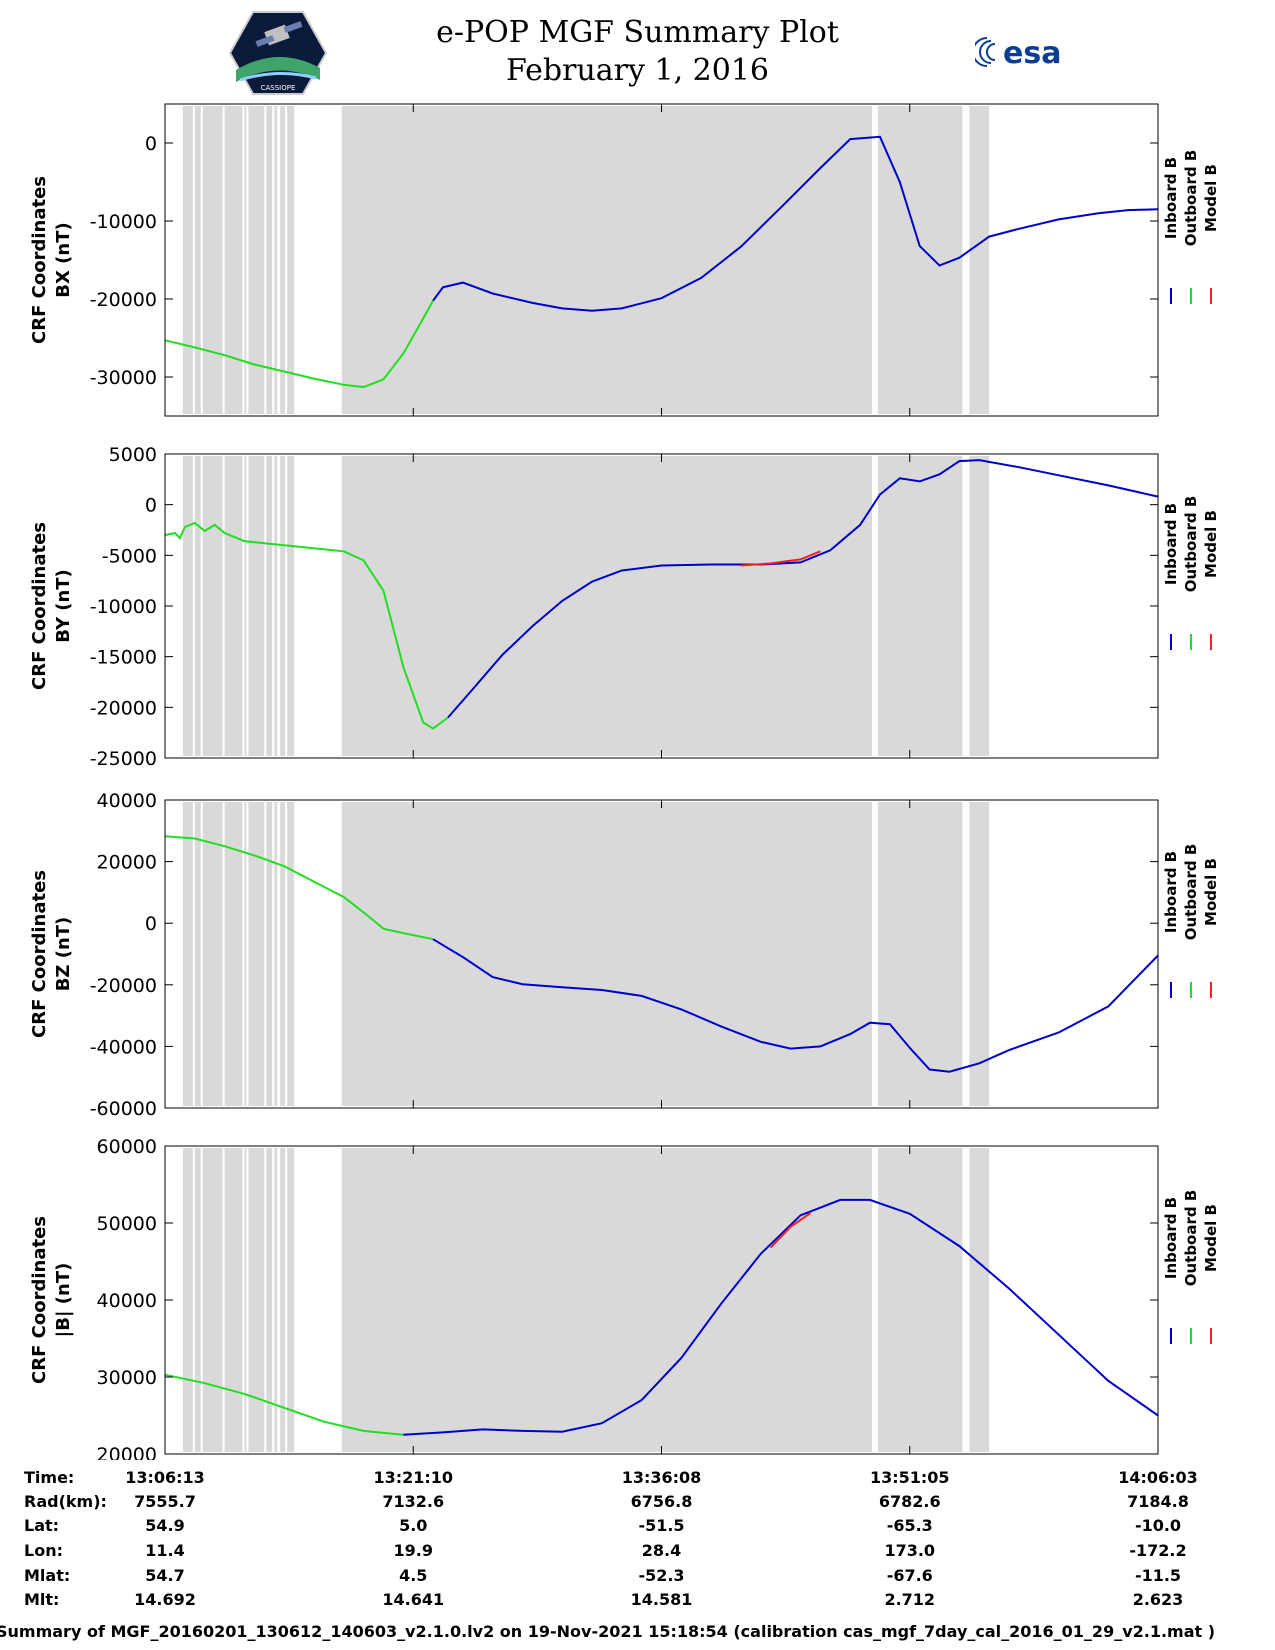 The width and height of the screenshot is (1275, 1650). What do you see at coordinates (637, 52) in the screenshot?
I see `plot-title: e-POP MGF Summary Plot February 1, 2016` at bounding box center [637, 52].